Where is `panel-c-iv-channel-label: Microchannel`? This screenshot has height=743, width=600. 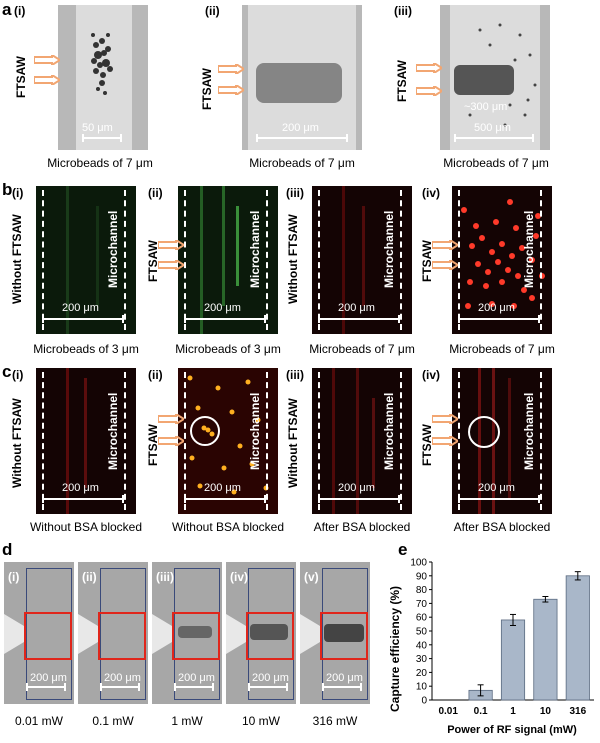 panel-c-iv-channel-label: Microchannel is located at coordinates (529, 431).